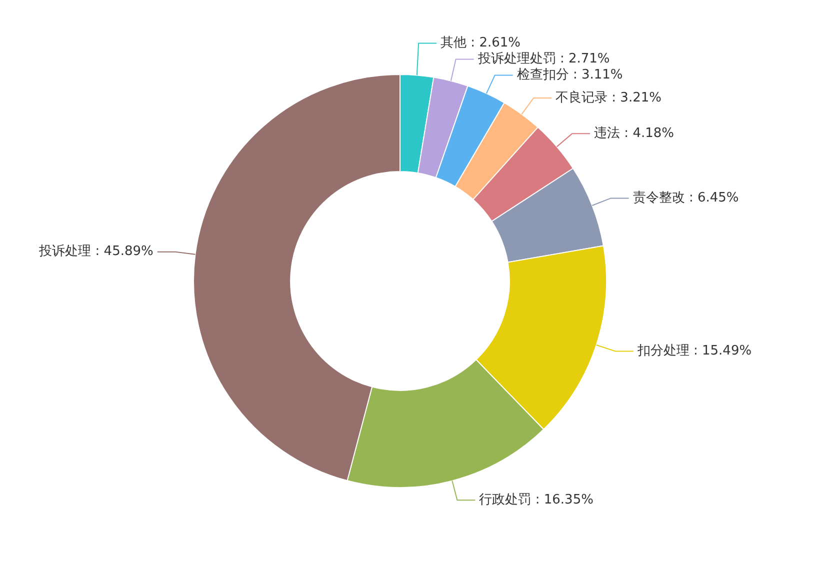  What do you see at coordinates (543, 59) in the screenshot?
I see `slice-label: 投诉处理处罚 : 2.71%` at bounding box center [543, 59].